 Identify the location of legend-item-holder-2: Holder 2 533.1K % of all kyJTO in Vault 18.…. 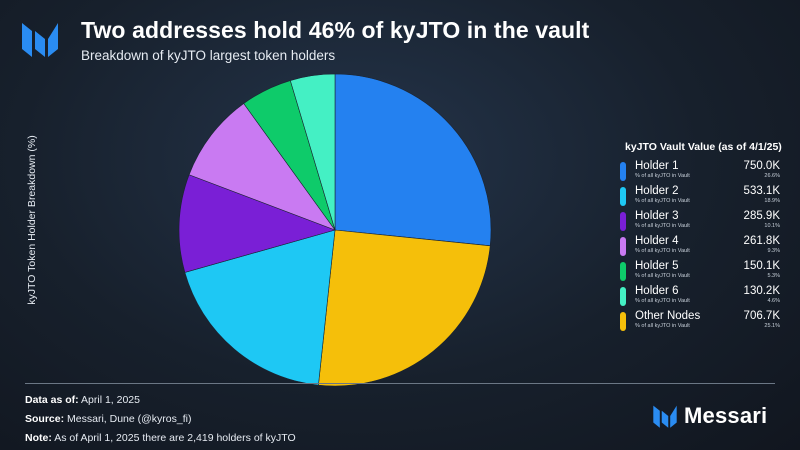
(700, 197).